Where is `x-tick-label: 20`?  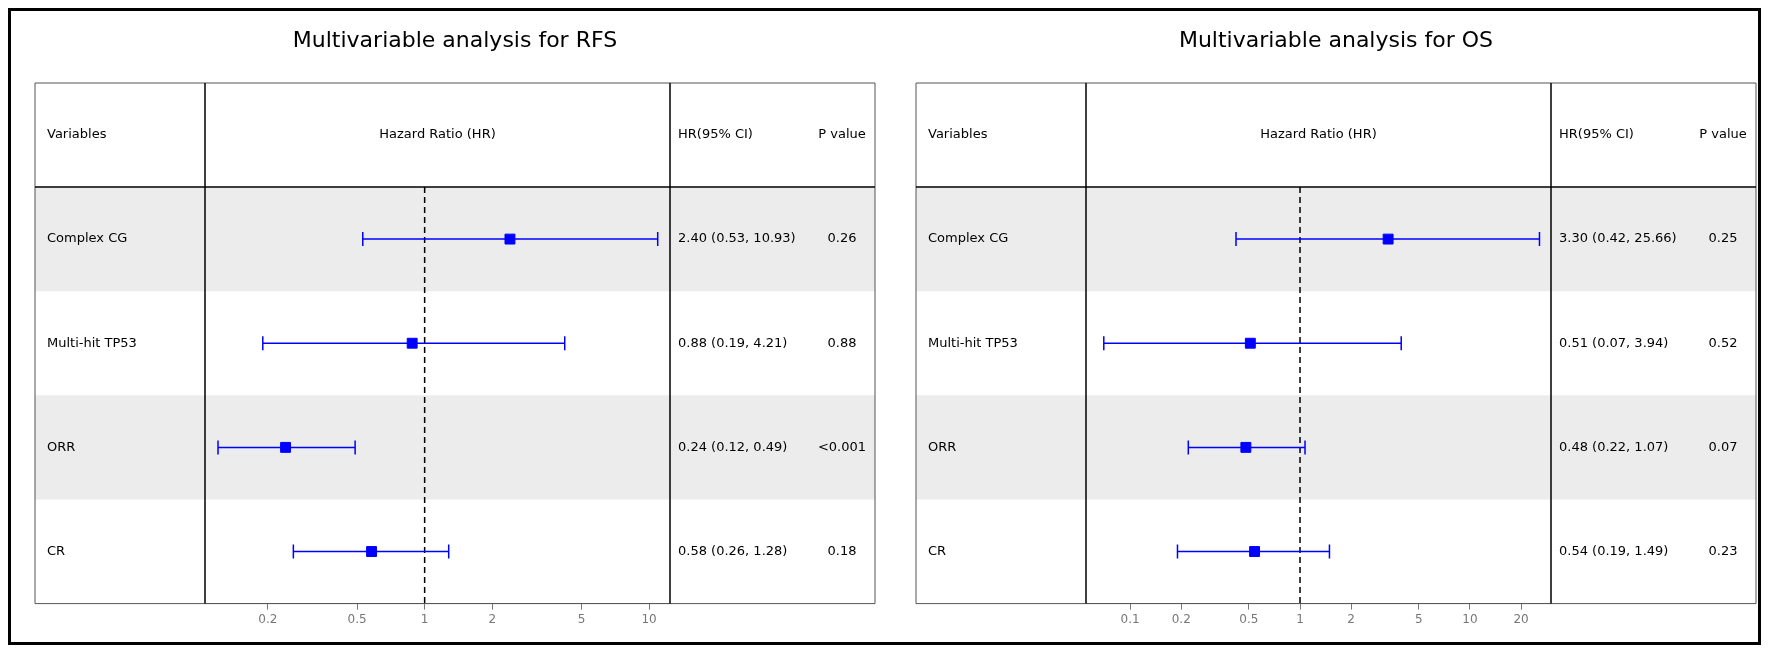 x-tick-label: 20 is located at coordinates (1521, 618).